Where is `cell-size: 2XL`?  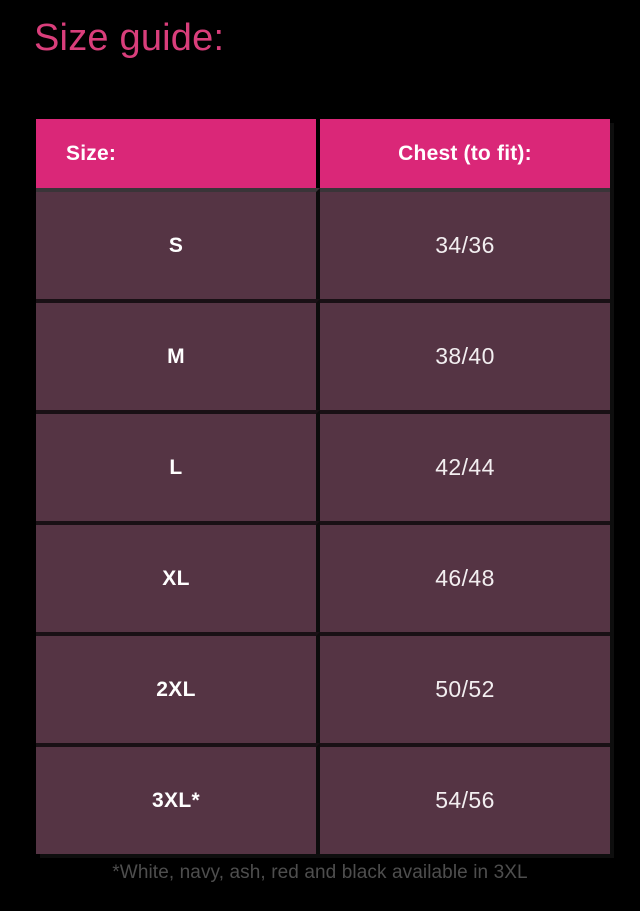
cell-size: 2XL is located at coordinates (178, 687).